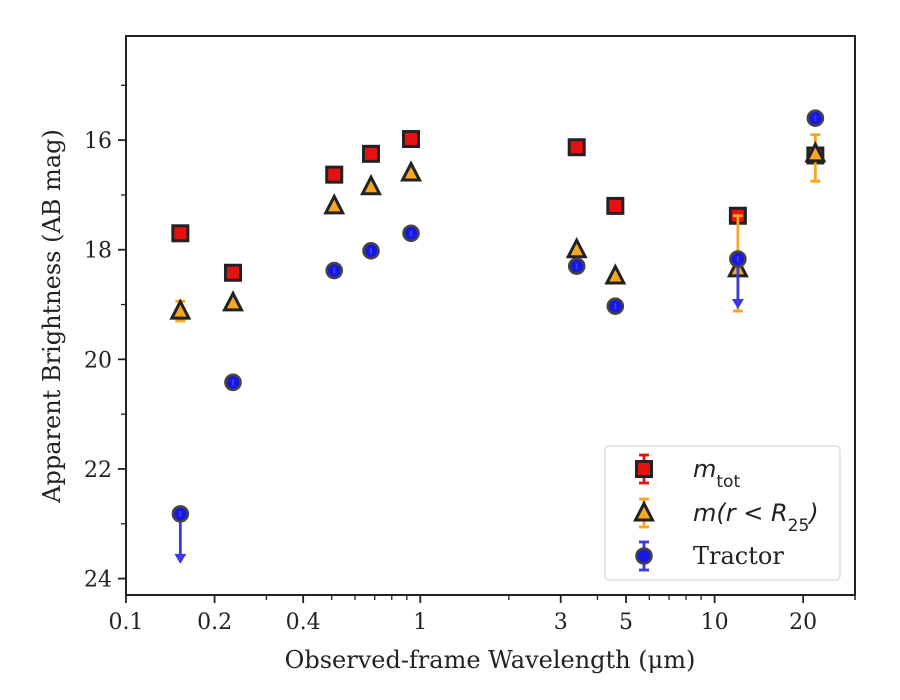 The width and height of the screenshot is (900, 700). What do you see at coordinates (214, 622) in the screenshot?
I see `x-tick-label: 0.2` at bounding box center [214, 622].